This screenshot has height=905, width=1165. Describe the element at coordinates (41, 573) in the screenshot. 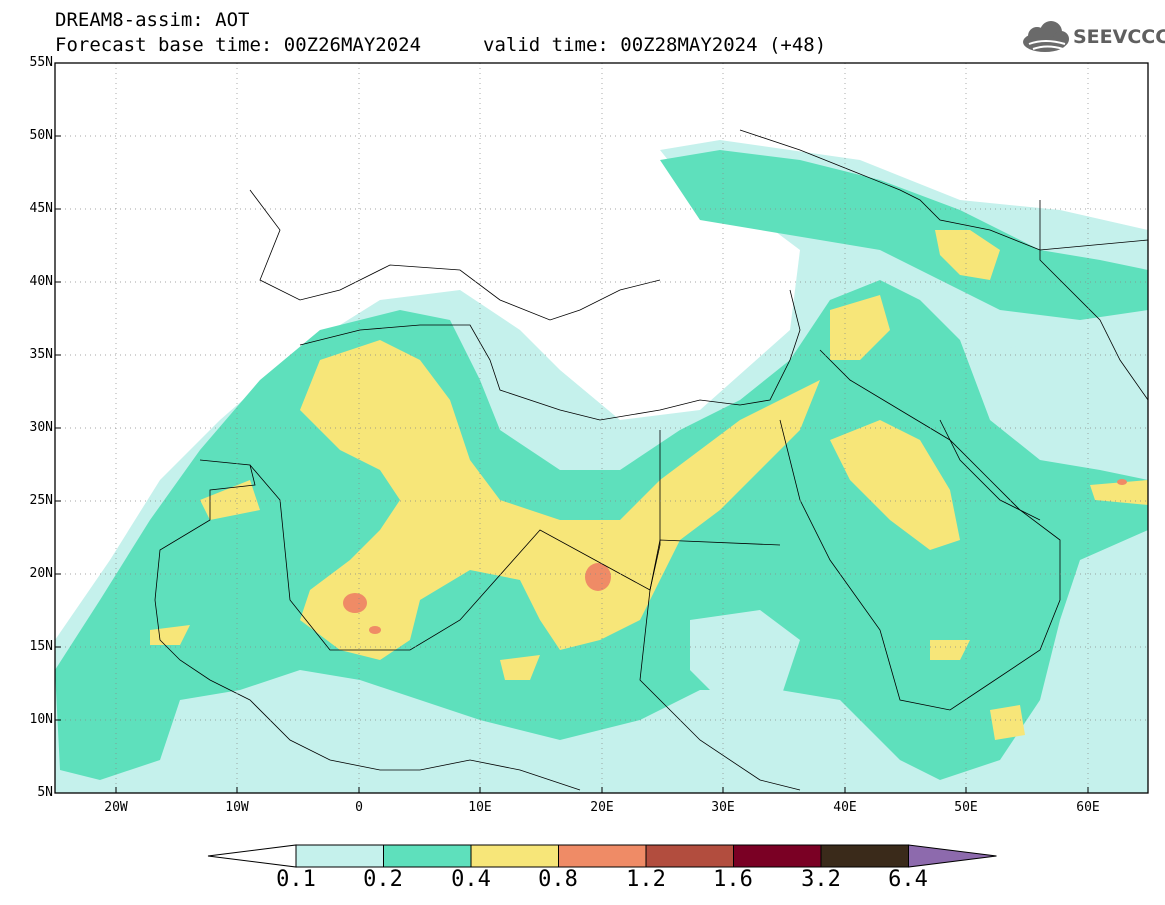

I see `lat-label: 20N` at that location.